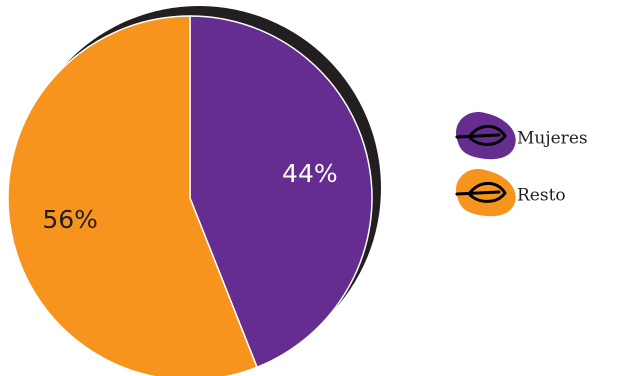 This screenshot has width=618, height=376. I want to click on slice-label-resto: 56%, so click(70, 219).